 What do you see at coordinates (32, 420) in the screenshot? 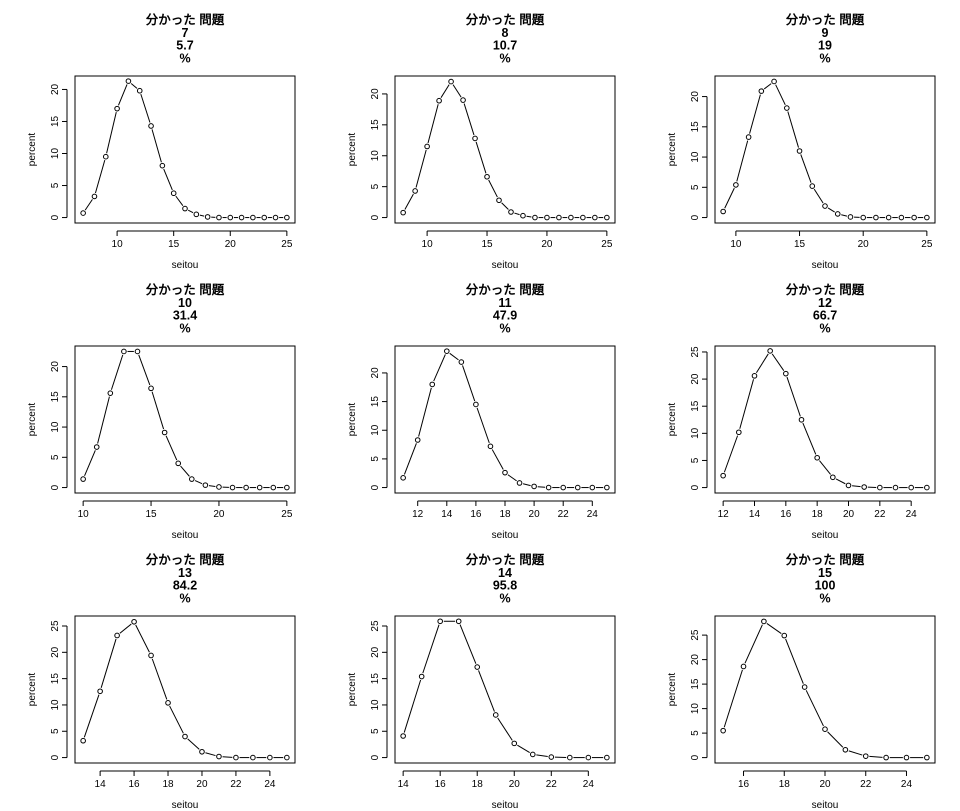
I see `y-axis-label: percent` at bounding box center [32, 420].